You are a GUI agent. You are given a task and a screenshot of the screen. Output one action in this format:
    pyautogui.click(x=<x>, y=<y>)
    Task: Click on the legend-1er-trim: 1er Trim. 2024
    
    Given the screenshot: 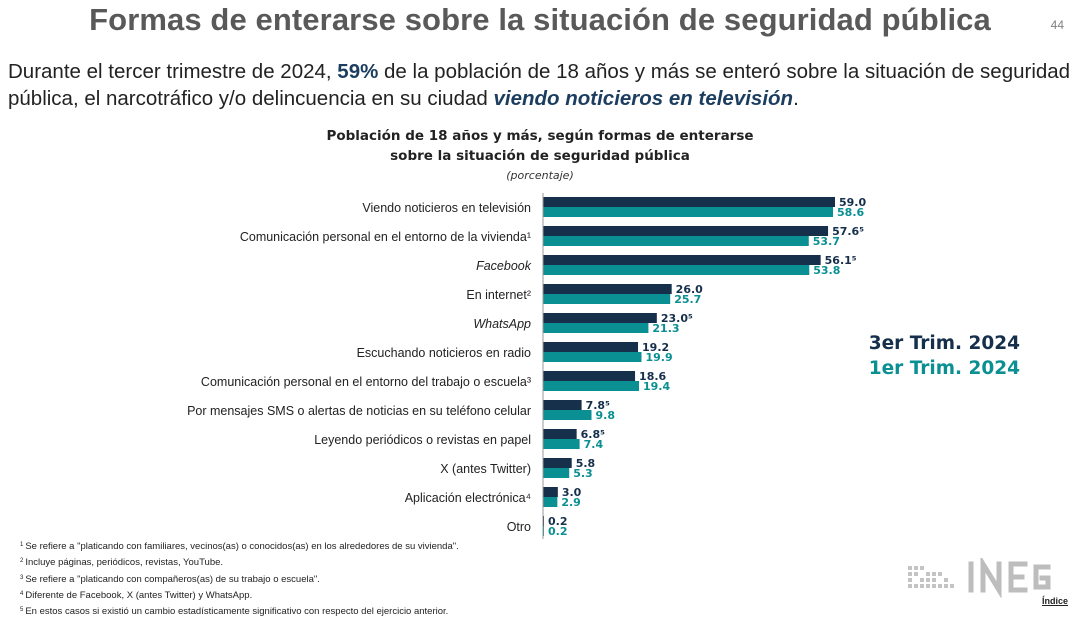 What is the action you would take?
    pyautogui.click(x=944, y=368)
    